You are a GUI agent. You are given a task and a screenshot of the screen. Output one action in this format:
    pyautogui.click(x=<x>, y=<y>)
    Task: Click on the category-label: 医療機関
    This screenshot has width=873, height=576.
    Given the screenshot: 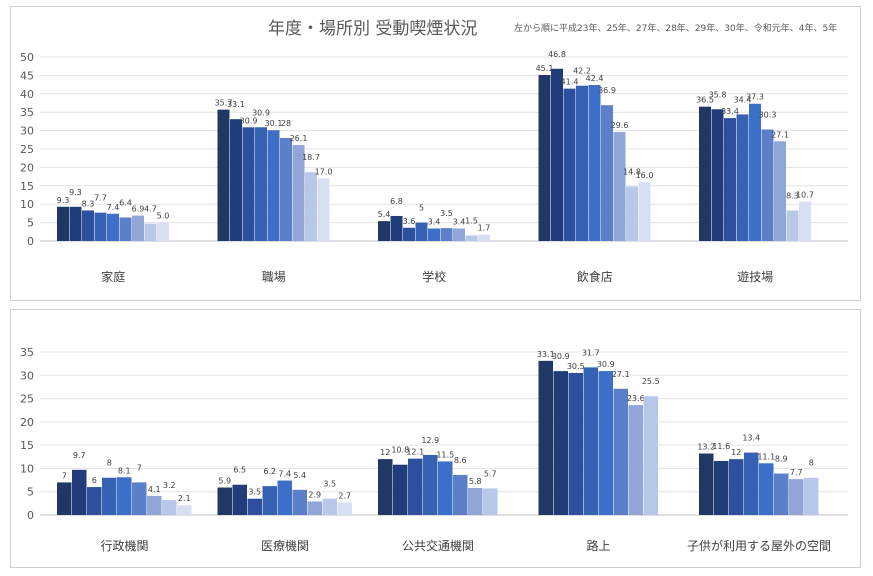 What is the action you would take?
    pyautogui.click(x=285, y=545)
    